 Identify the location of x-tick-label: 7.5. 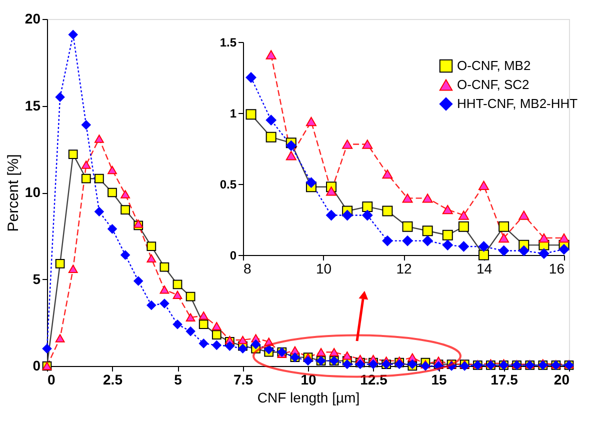
(244, 380).